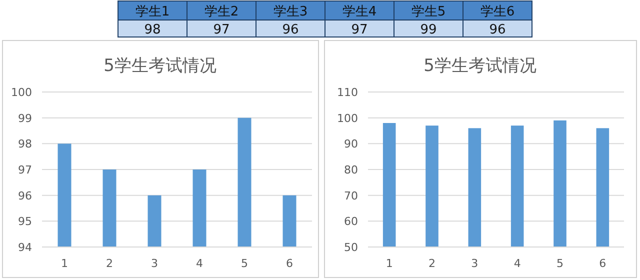 The width and height of the screenshot is (640, 280). What do you see at coordinates (25, 144) in the screenshot?
I see `y-tick-label: 98` at bounding box center [25, 144].